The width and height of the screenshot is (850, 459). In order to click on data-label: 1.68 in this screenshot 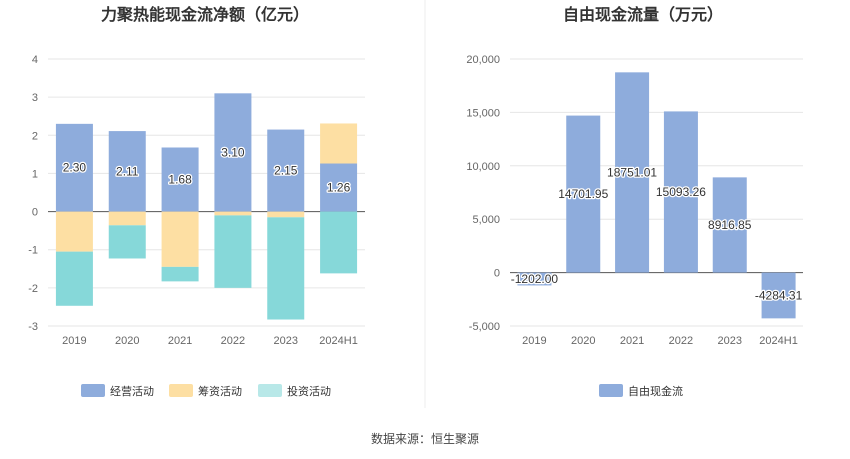, I will do `click(180, 180)`.